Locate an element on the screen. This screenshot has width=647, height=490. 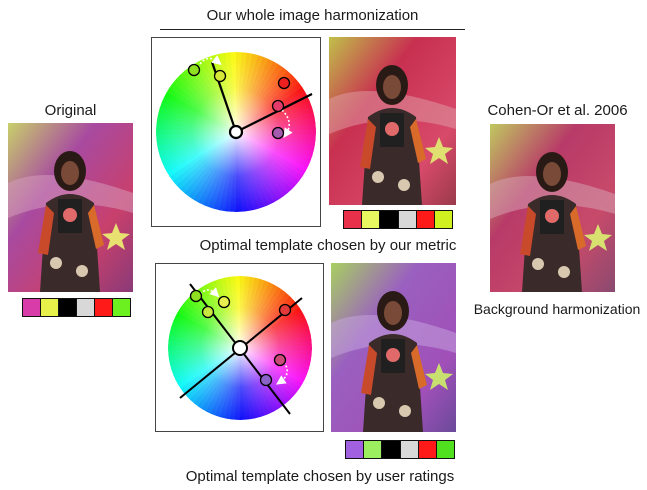
user-ratings-caption: Optimal template chosen by user ratings is located at coordinates (320, 476).